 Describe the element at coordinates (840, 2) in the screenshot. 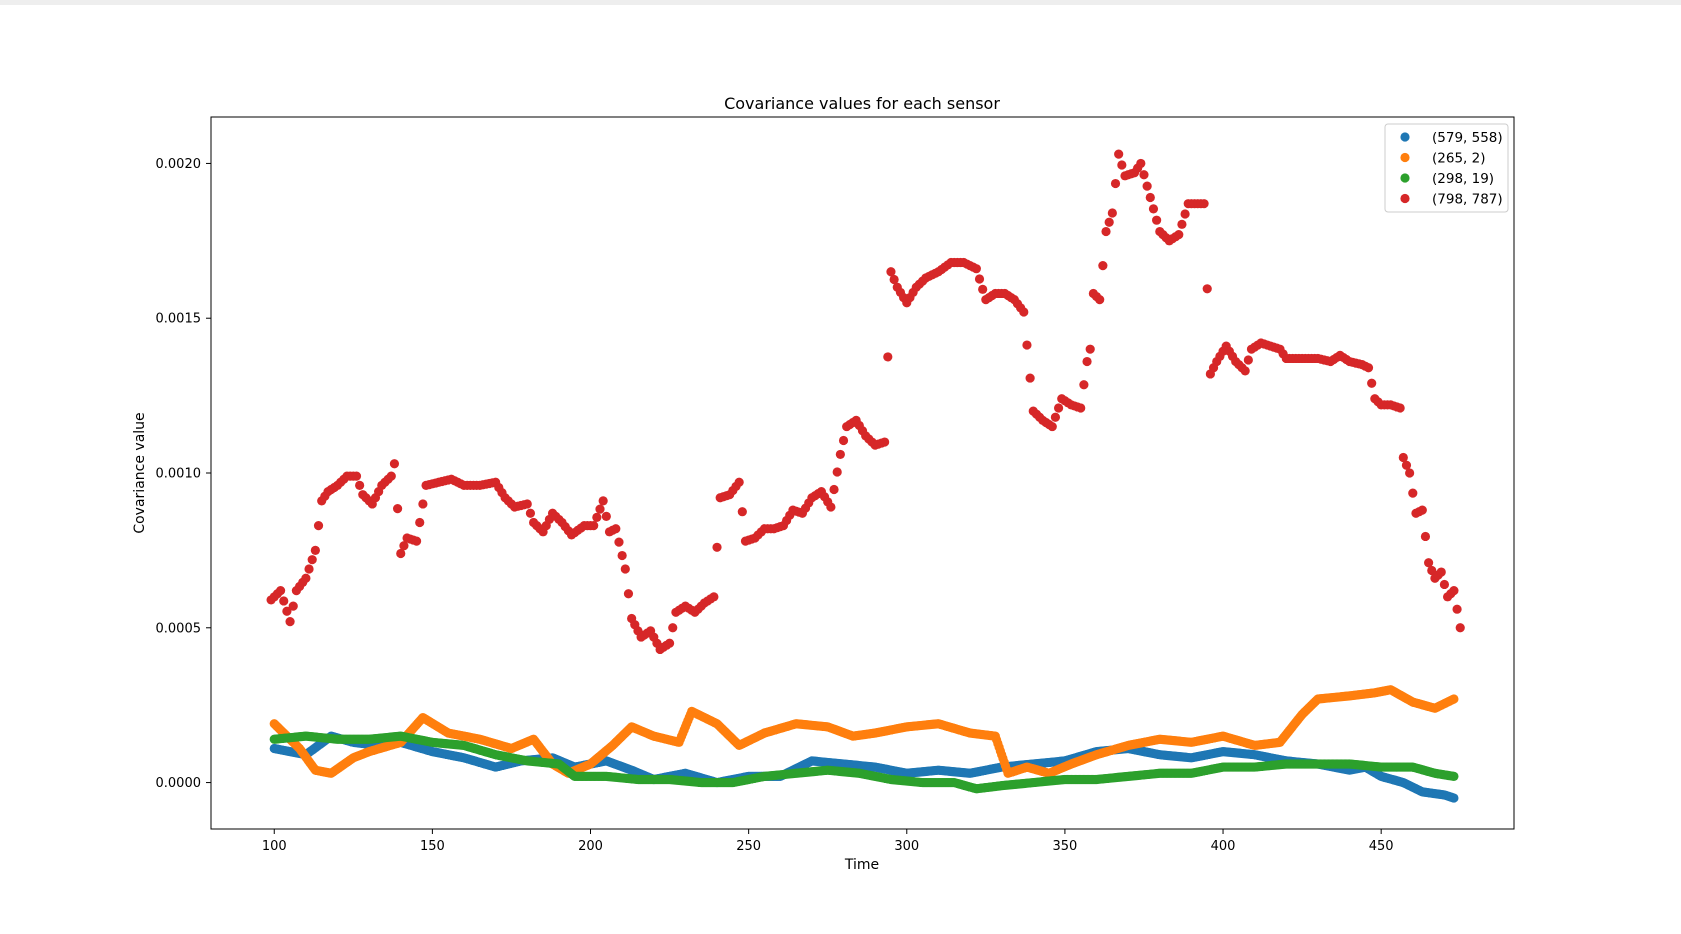

I see `window-top-edge` at that location.